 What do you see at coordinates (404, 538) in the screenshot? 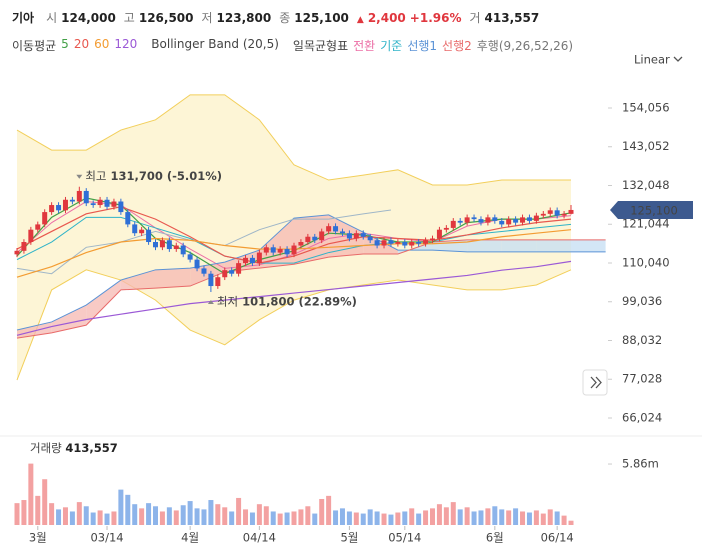
I see `x-tick-label: 05/14` at bounding box center [404, 538].